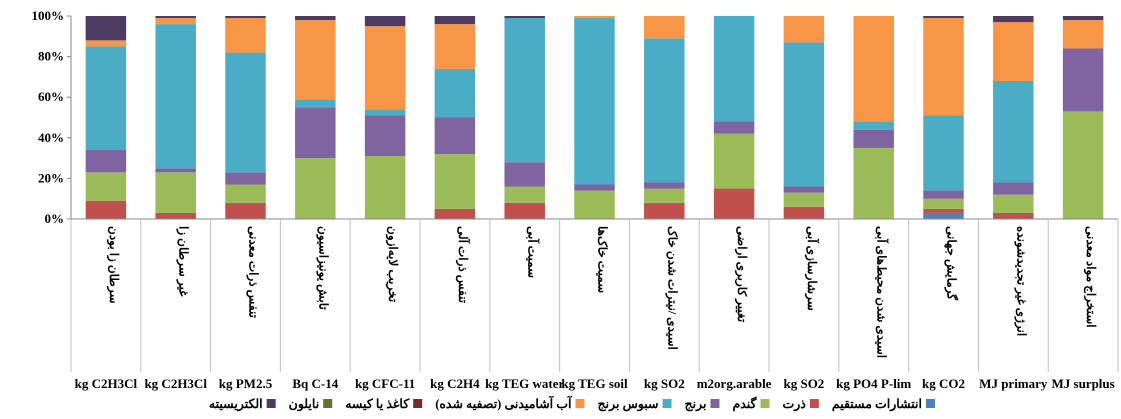 Image resolution: width=1121 pixels, height=419 pixels. What do you see at coordinates (952, 263) in the screenshot?
I see `x-category-label: گرمایش جهانی` at bounding box center [952, 263].